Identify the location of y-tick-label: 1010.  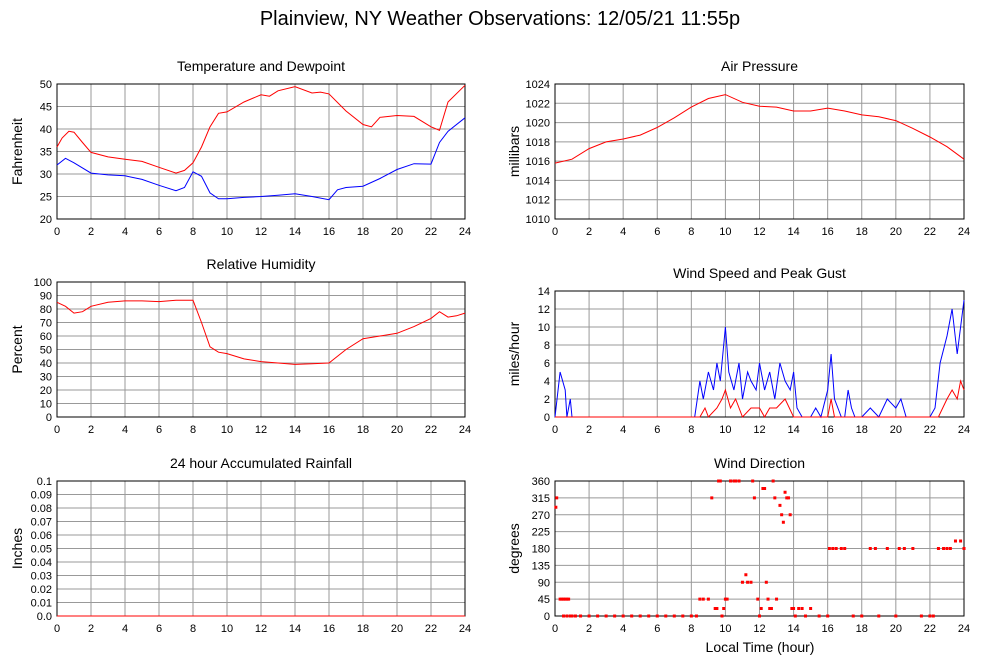
(538, 220).